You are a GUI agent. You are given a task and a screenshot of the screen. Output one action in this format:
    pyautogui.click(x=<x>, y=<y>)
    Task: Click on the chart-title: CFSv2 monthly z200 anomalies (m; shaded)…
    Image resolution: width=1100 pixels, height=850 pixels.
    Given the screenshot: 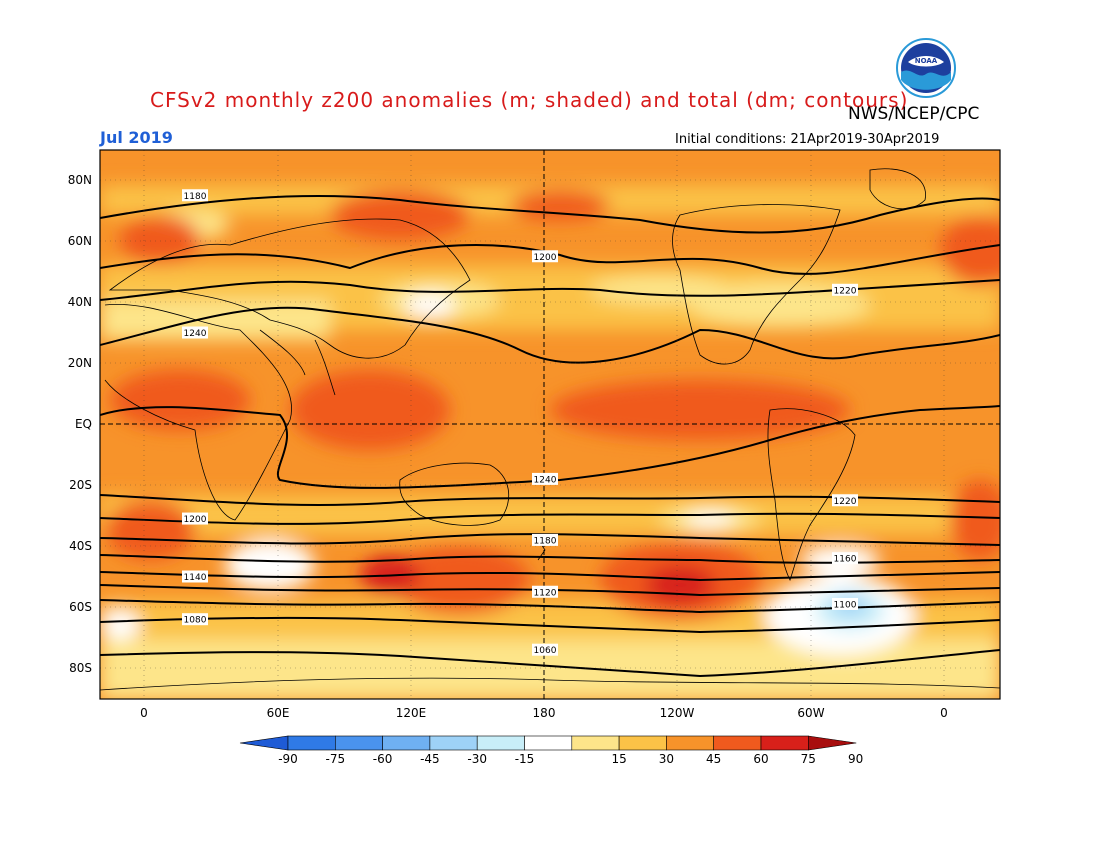 What is the action you would take?
    pyautogui.click(x=529, y=100)
    